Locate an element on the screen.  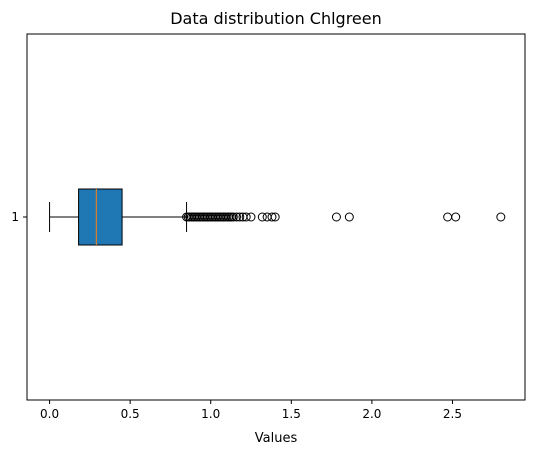
x-tick-label: 0.5 is located at coordinates (130, 414).